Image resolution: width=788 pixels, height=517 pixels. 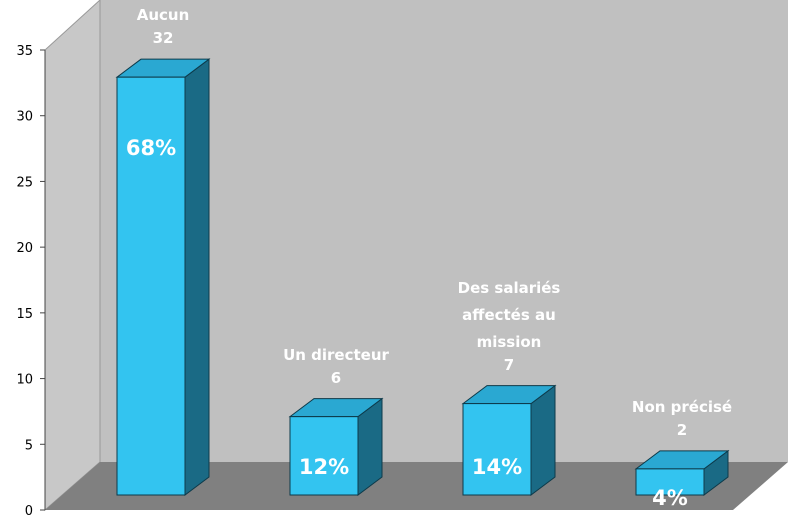 I want to click on y-tick-label: 15, so click(x=24, y=314).